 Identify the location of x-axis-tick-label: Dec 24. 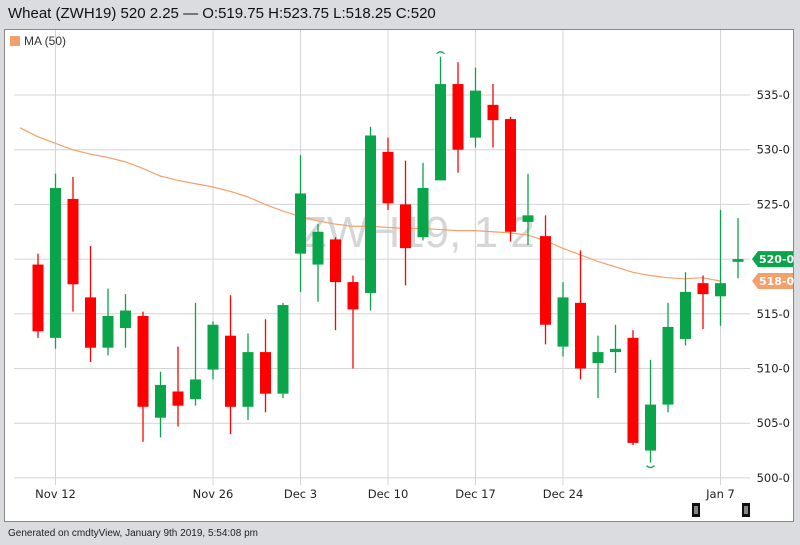
(563, 494).